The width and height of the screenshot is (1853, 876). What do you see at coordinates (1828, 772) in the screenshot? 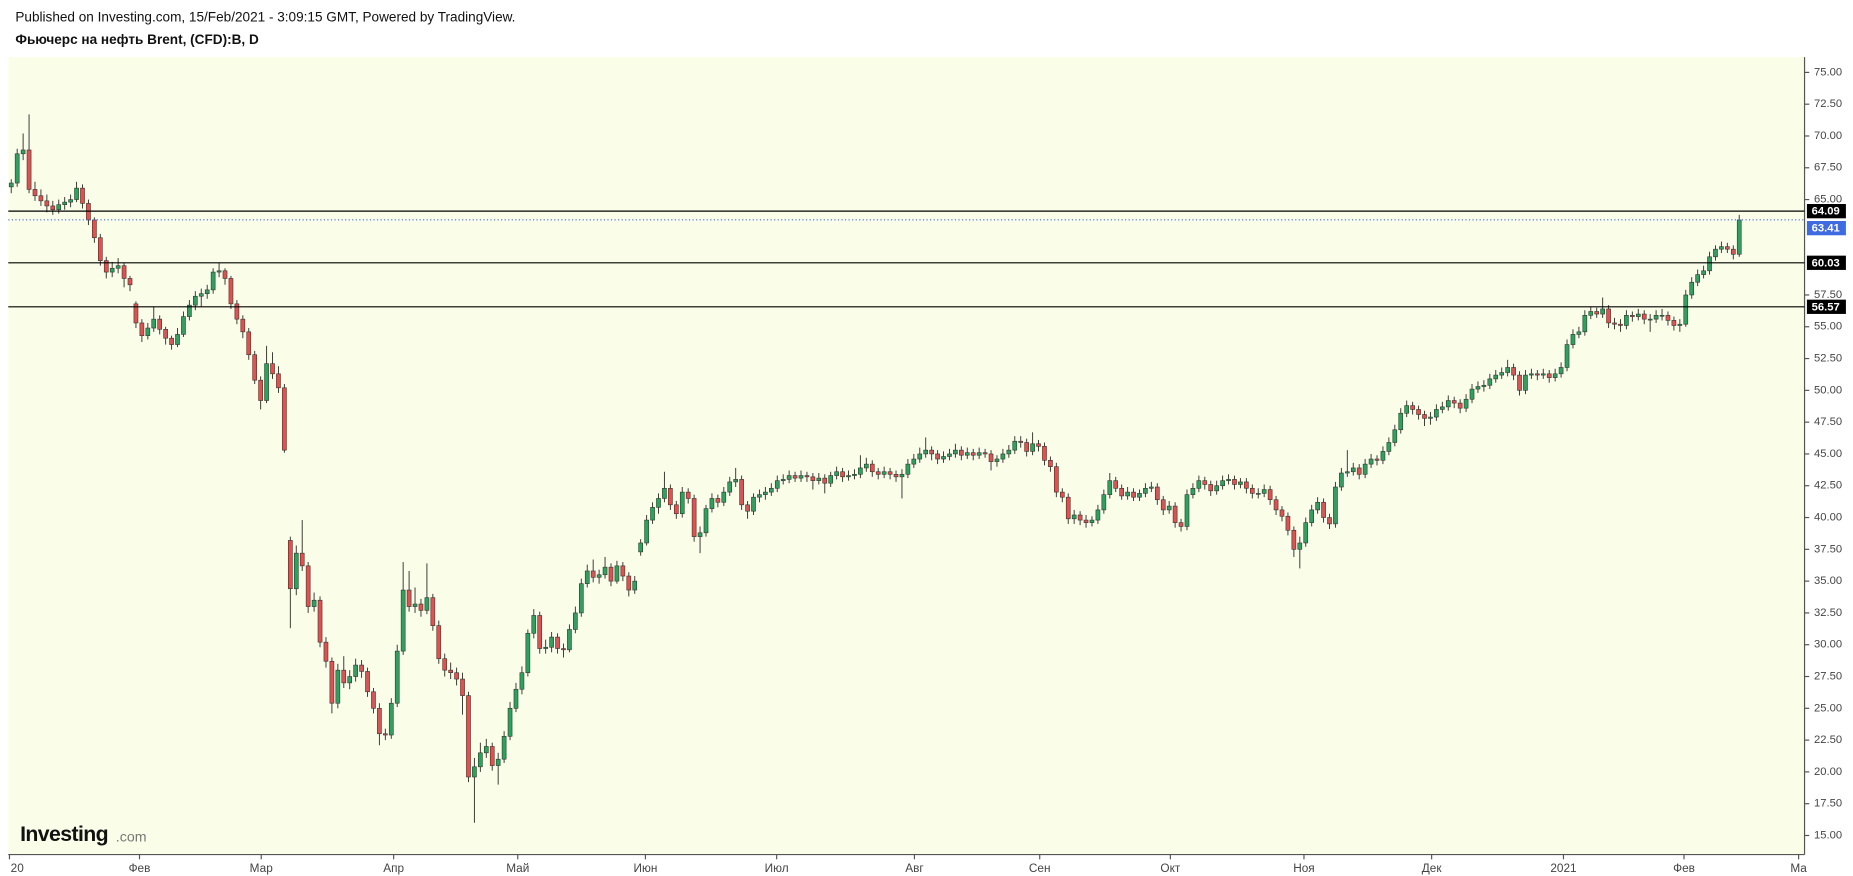
I see `y-tick-label: 20.00` at bounding box center [1828, 772].